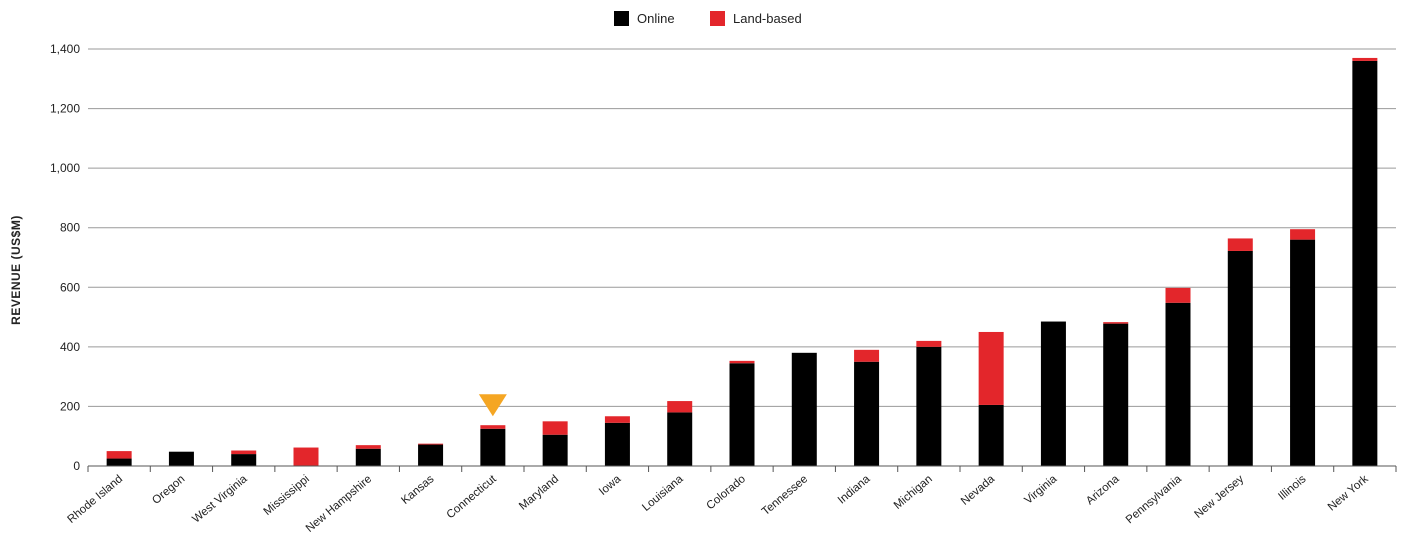 Image resolution: width=1405 pixels, height=539 pixels. I want to click on bar-land-based-iowa, so click(617, 419).